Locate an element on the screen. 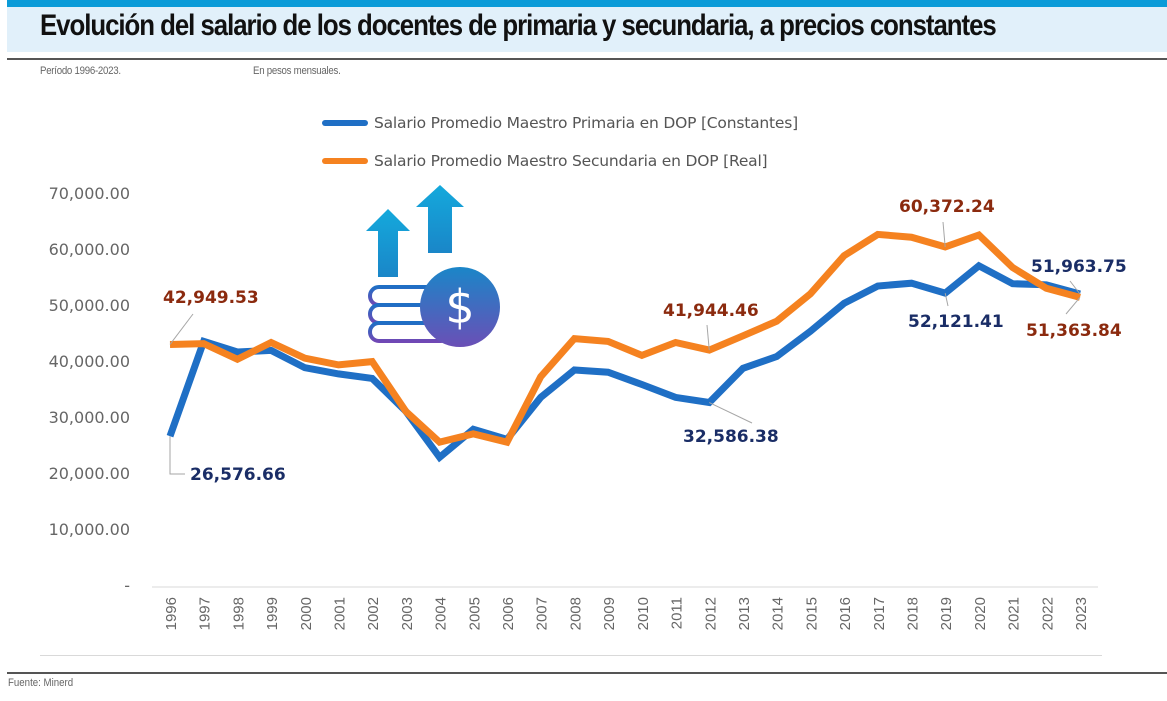  x-tick-label: 2005 is located at coordinates (474, 613).